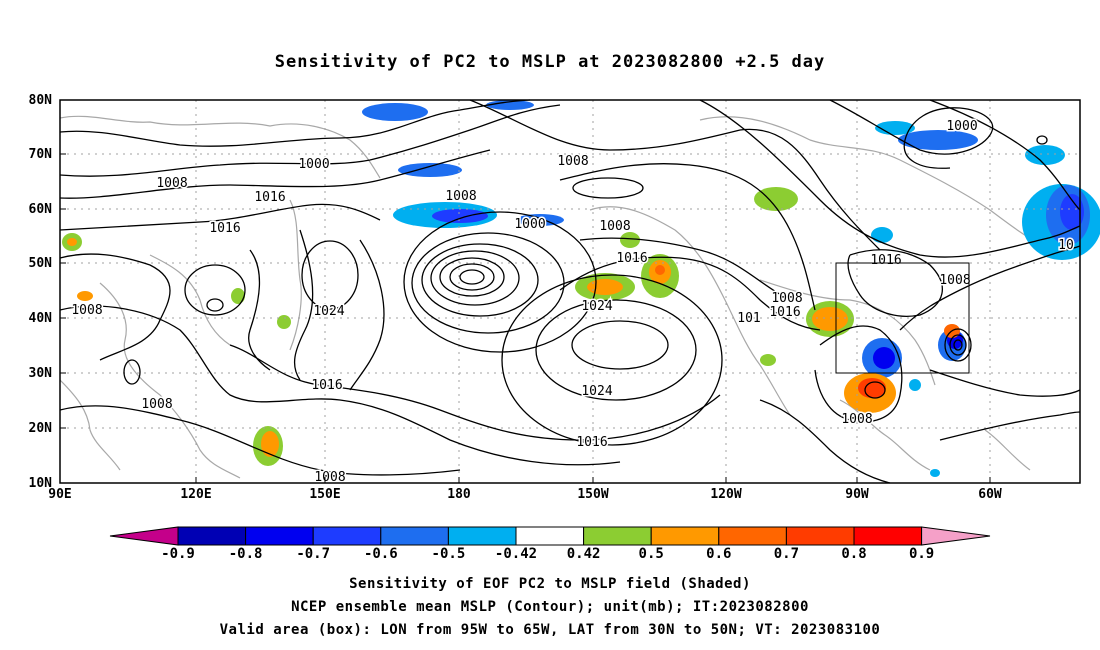 The image size is (1100, 650). What do you see at coordinates (725, 494) in the screenshot?
I see `lon-tick-label: 120W` at bounding box center [725, 494].